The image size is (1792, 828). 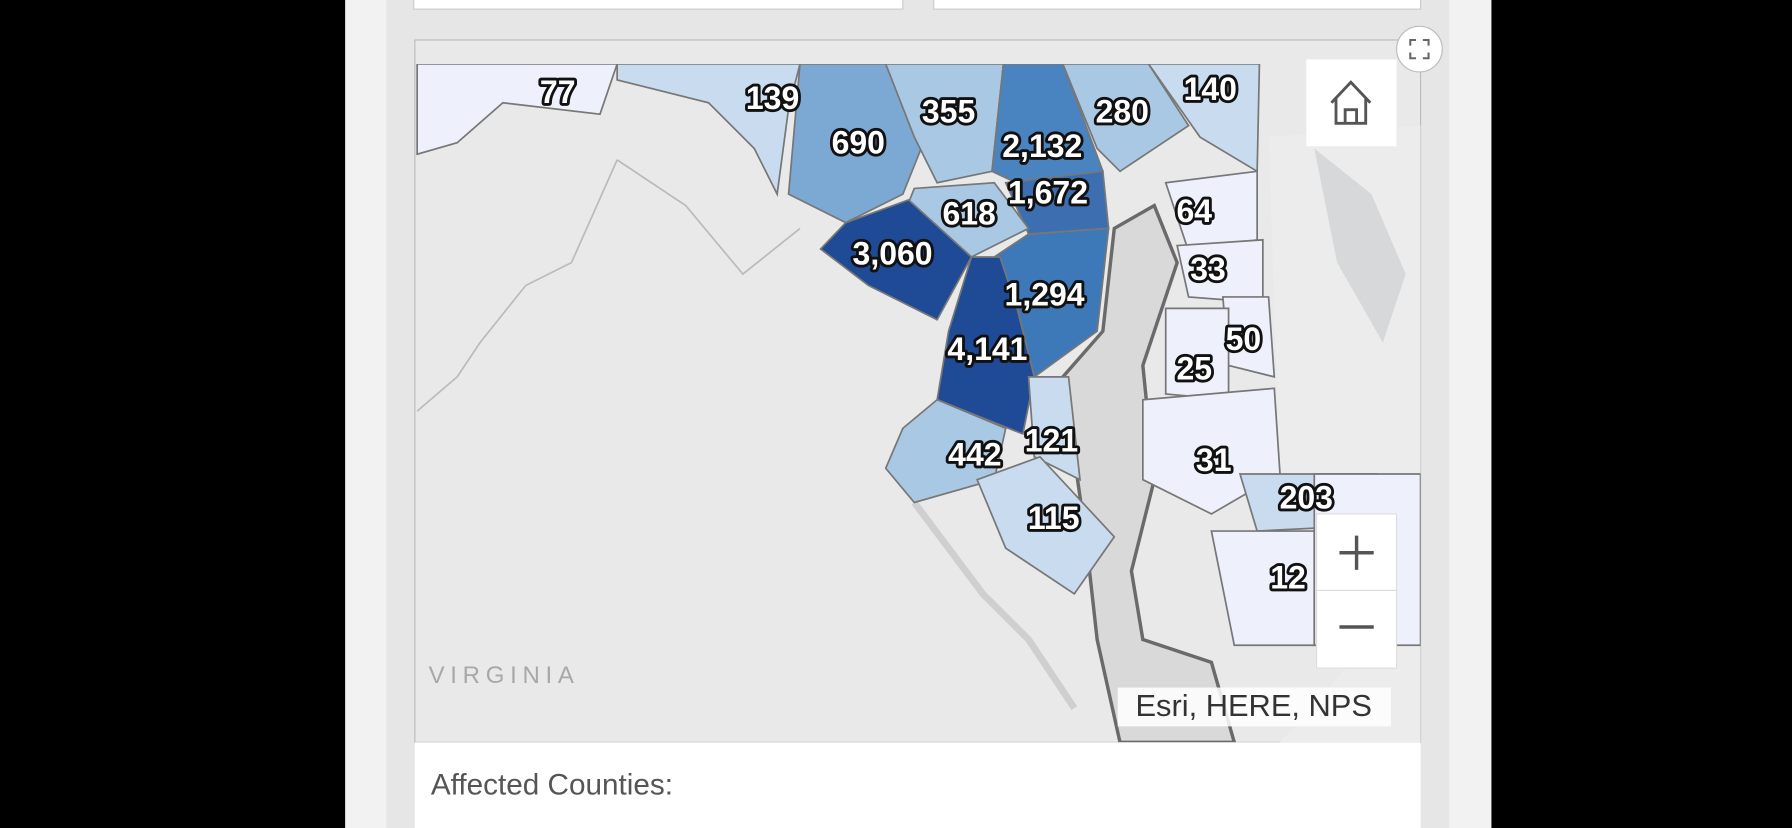 I want to click on plus-icon, so click(x=1356, y=552).